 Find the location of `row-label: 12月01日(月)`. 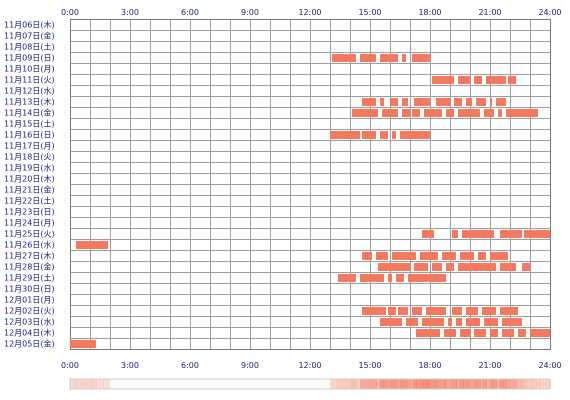

row-label: 12月01日(月) is located at coordinates (29, 300).